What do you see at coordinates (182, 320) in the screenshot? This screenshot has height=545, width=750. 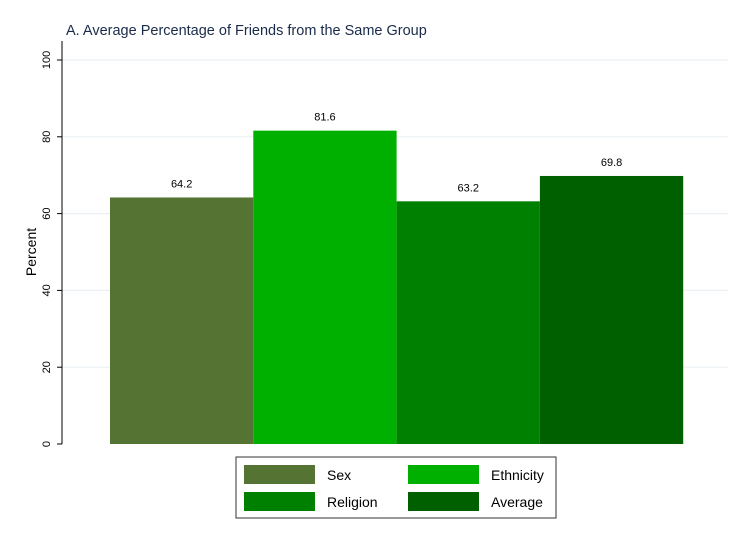 I see `bar-sex` at bounding box center [182, 320].